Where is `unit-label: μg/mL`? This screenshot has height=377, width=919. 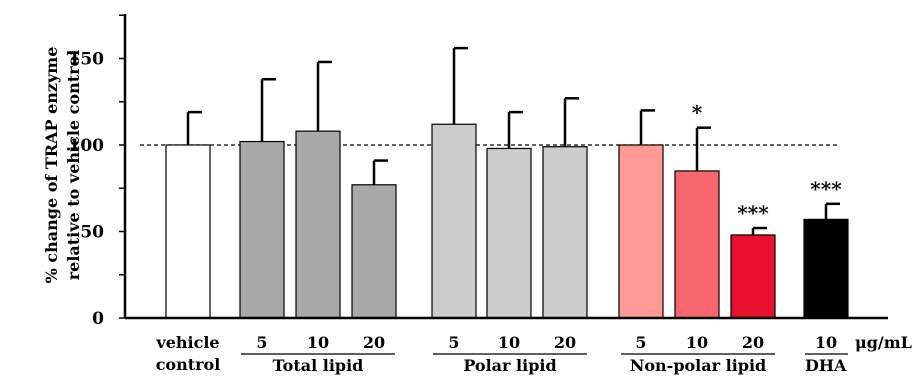 unit-label: μg/mL is located at coordinates (883, 342).